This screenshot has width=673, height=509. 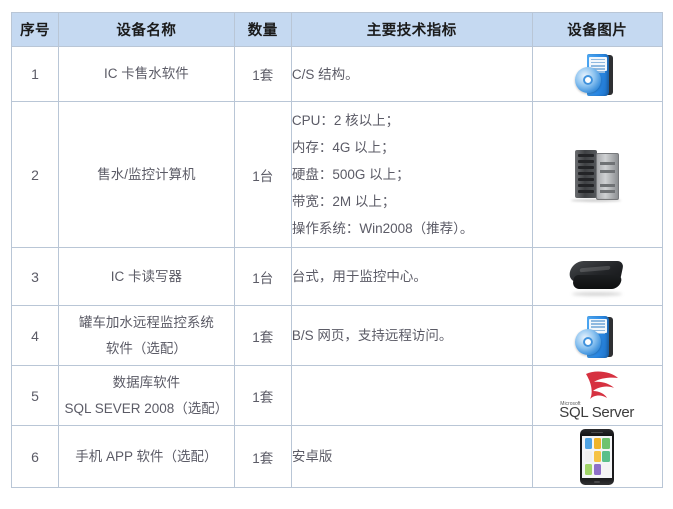 I want to click on server-computer-icon, so click(x=597, y=175).